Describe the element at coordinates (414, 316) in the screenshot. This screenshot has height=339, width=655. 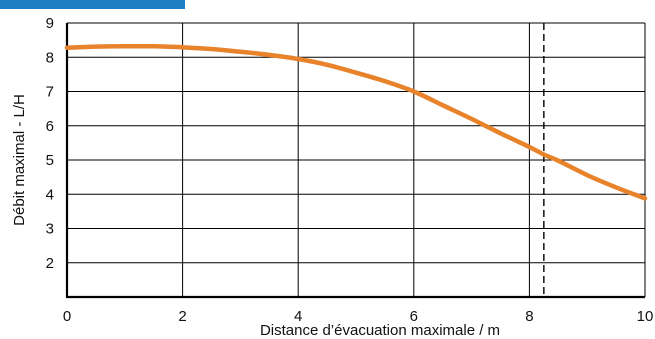
I see `x-tick-label: 6` at that location.